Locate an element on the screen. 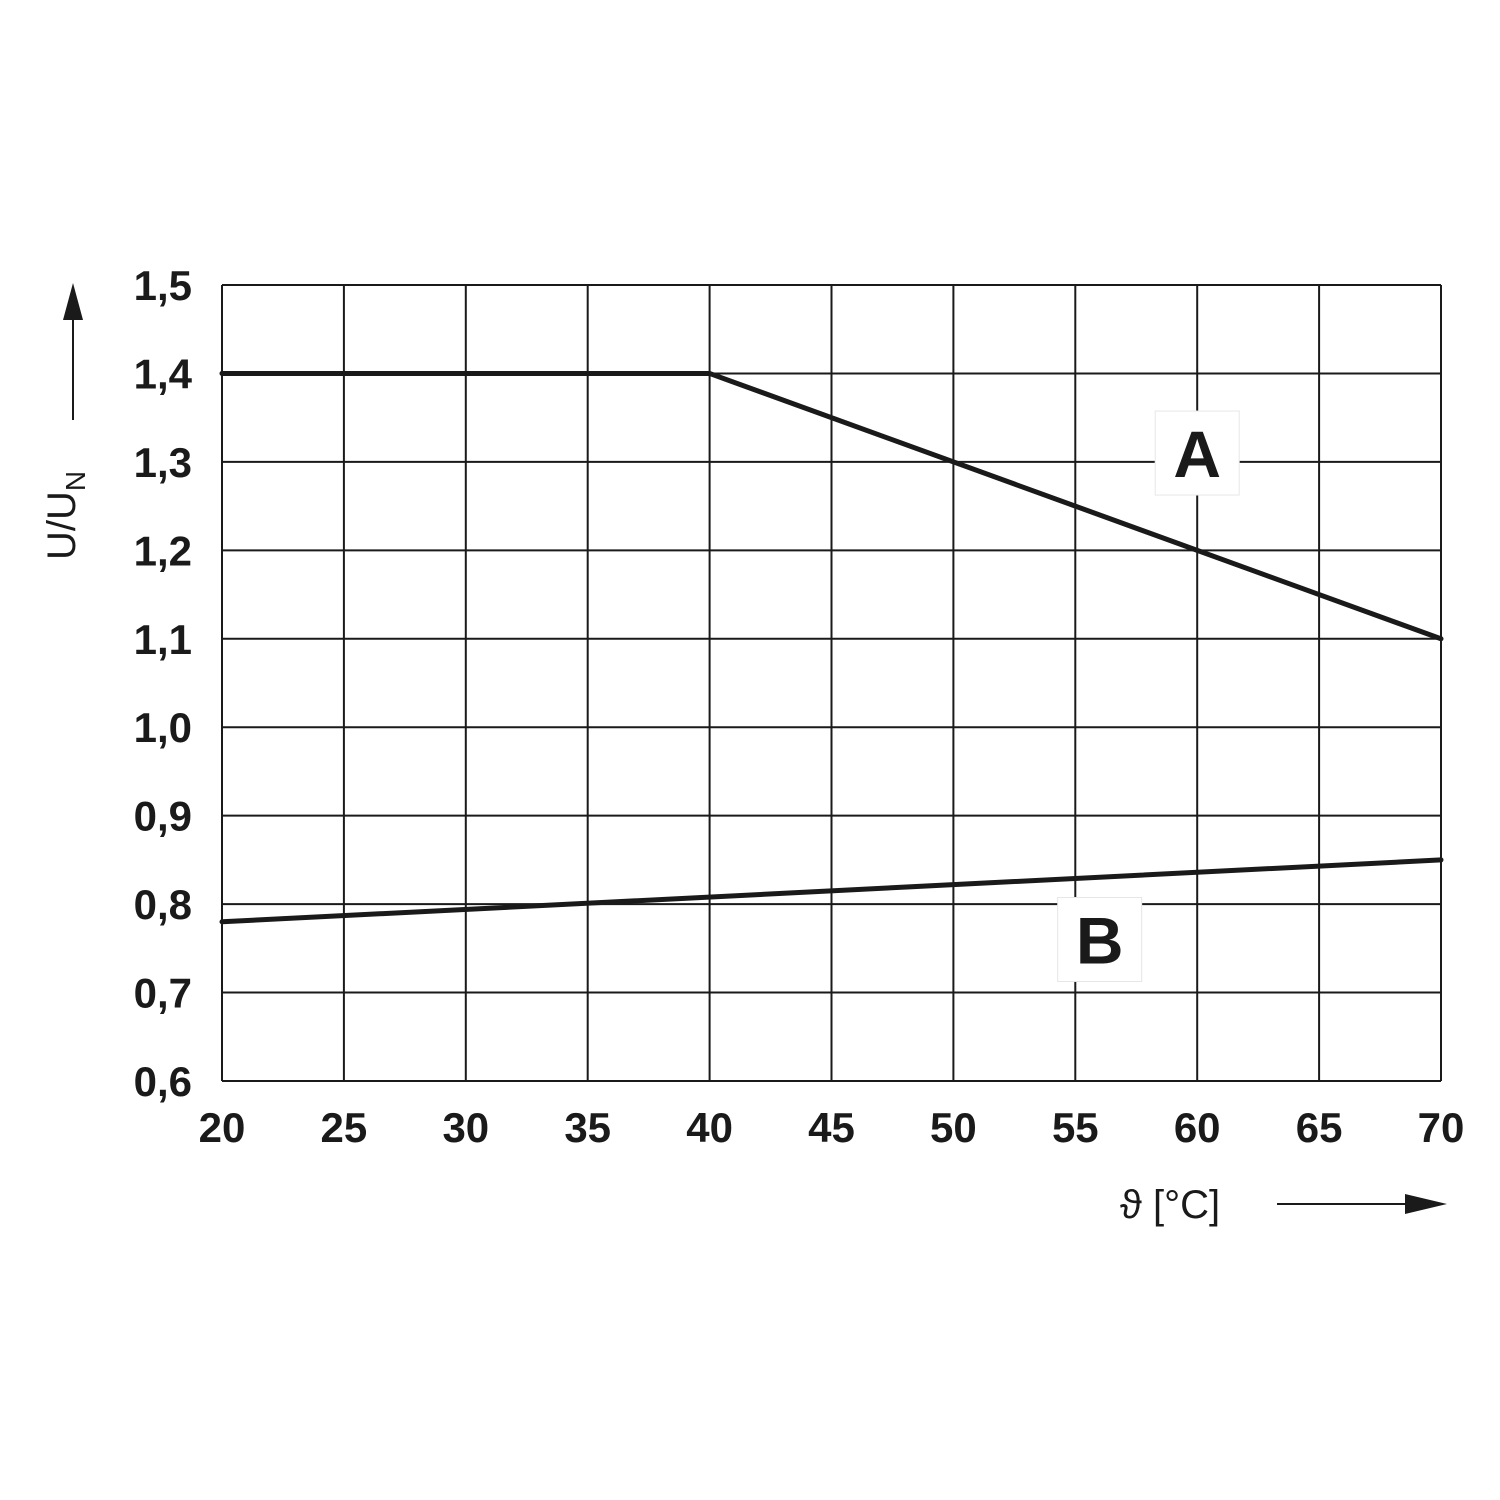 The width and height of the screenshot is (1500, 1500). y-tick-label: 0,8 is located at coordinates (163, 904).